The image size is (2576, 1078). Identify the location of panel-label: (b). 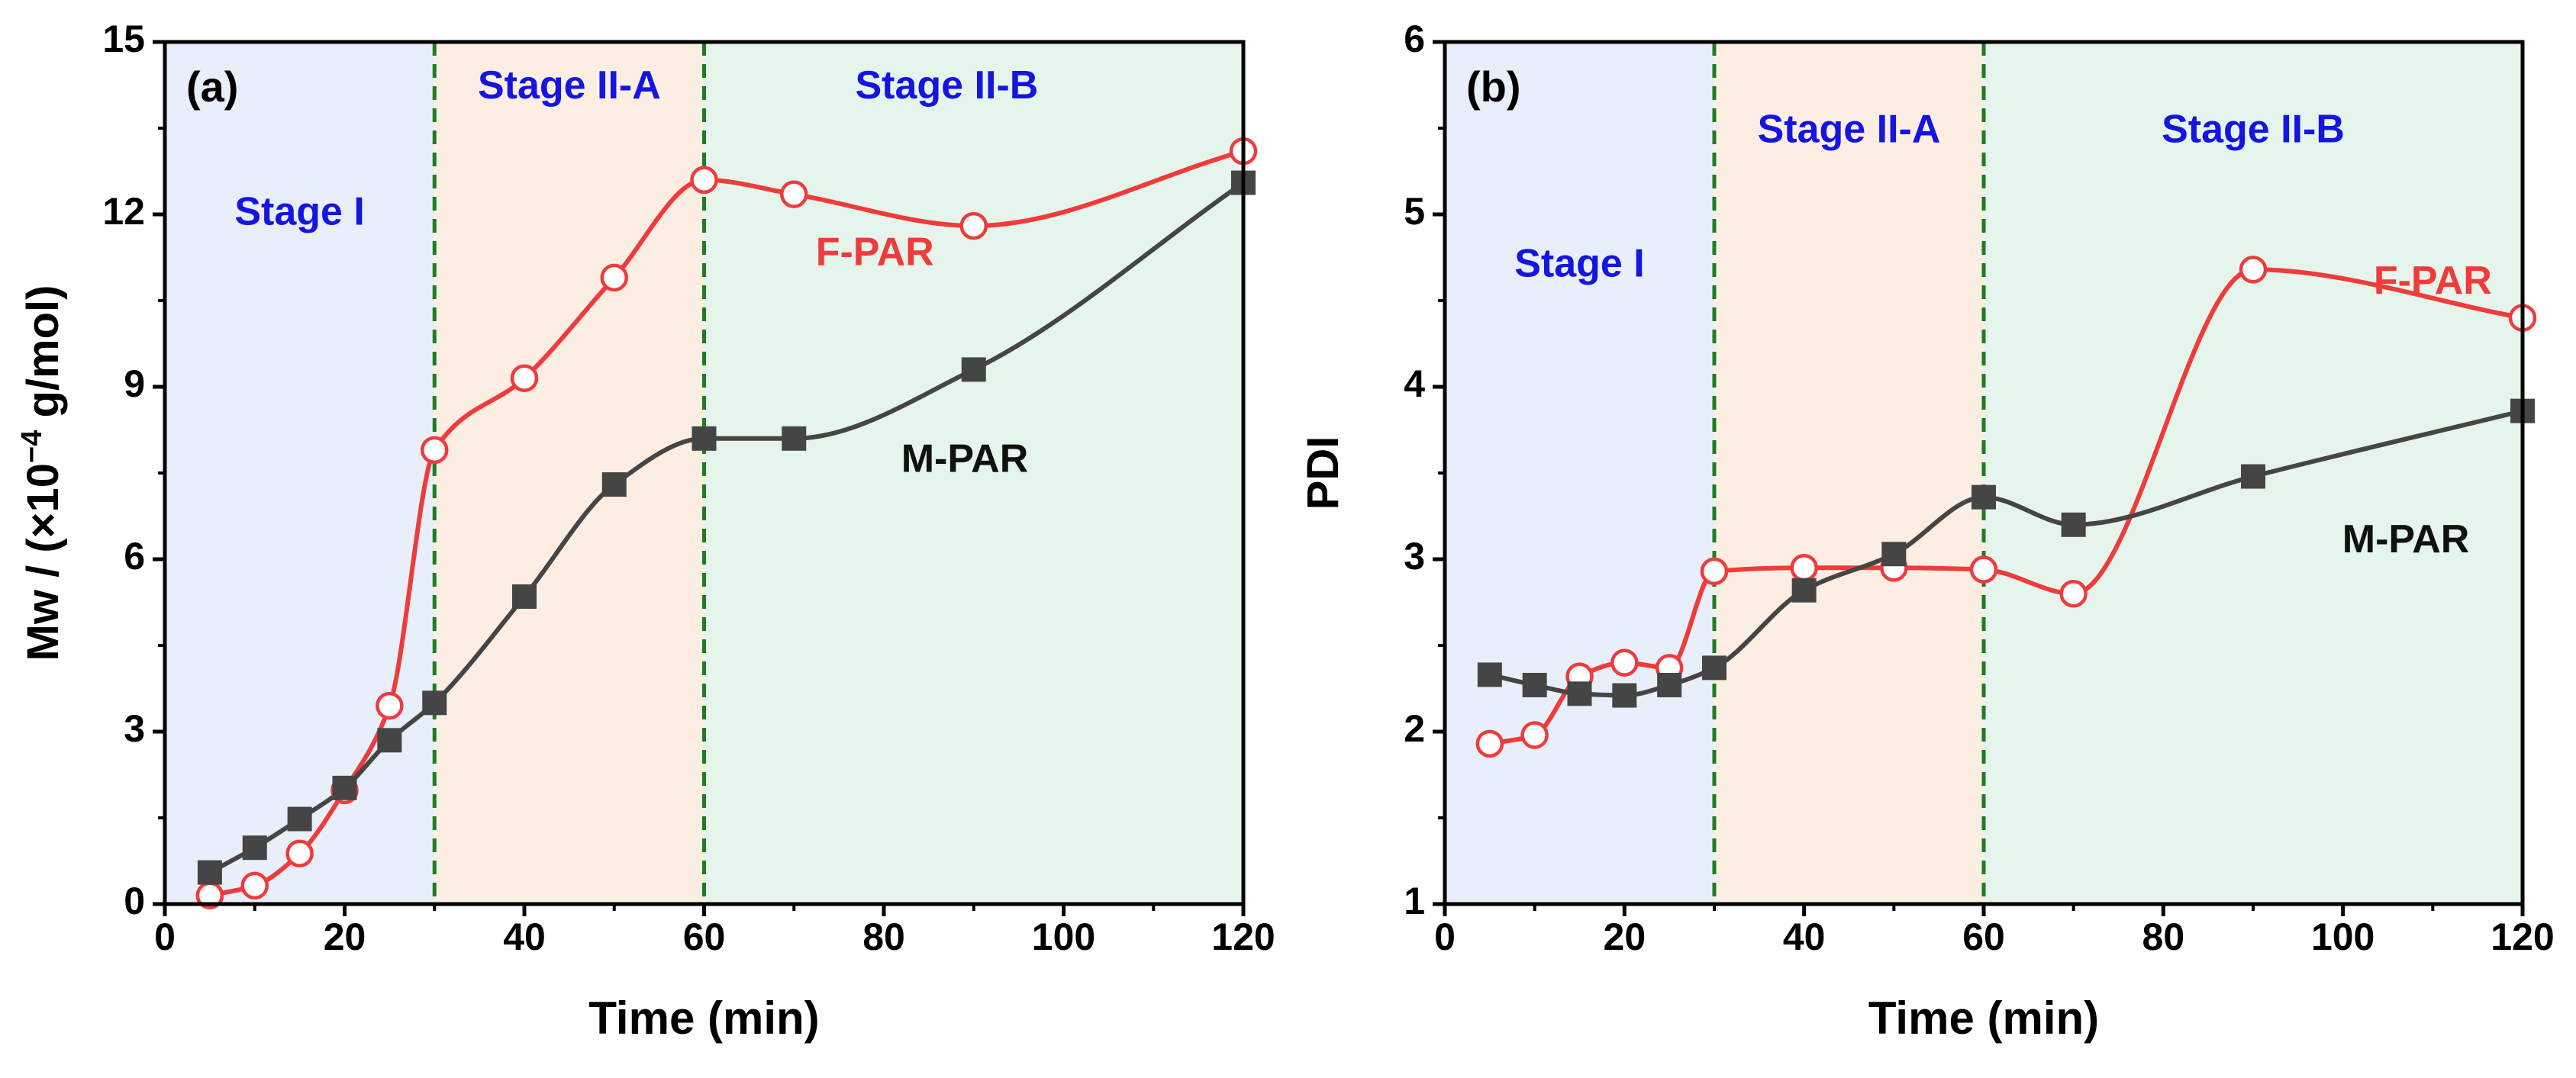
(1493, 87).